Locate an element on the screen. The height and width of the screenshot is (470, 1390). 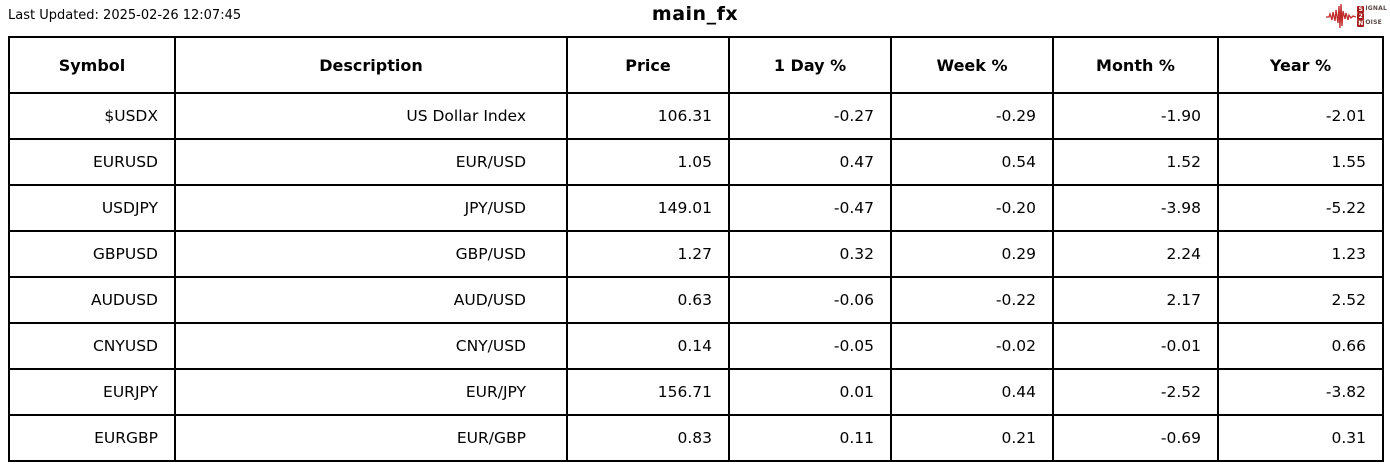
col-header-year: Year % is located at coordinates (1300, 65).